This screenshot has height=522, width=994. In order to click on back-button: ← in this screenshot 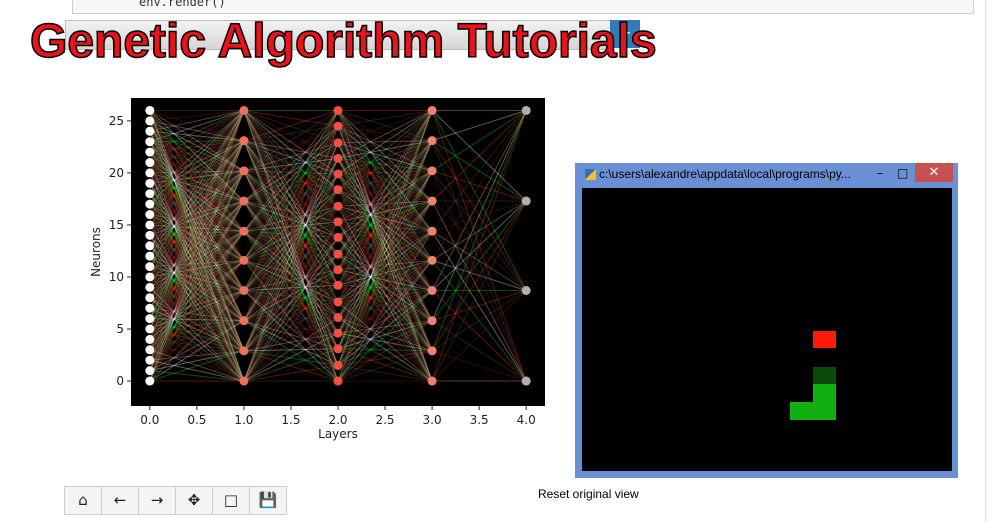, I will do `click(120, 500)`.